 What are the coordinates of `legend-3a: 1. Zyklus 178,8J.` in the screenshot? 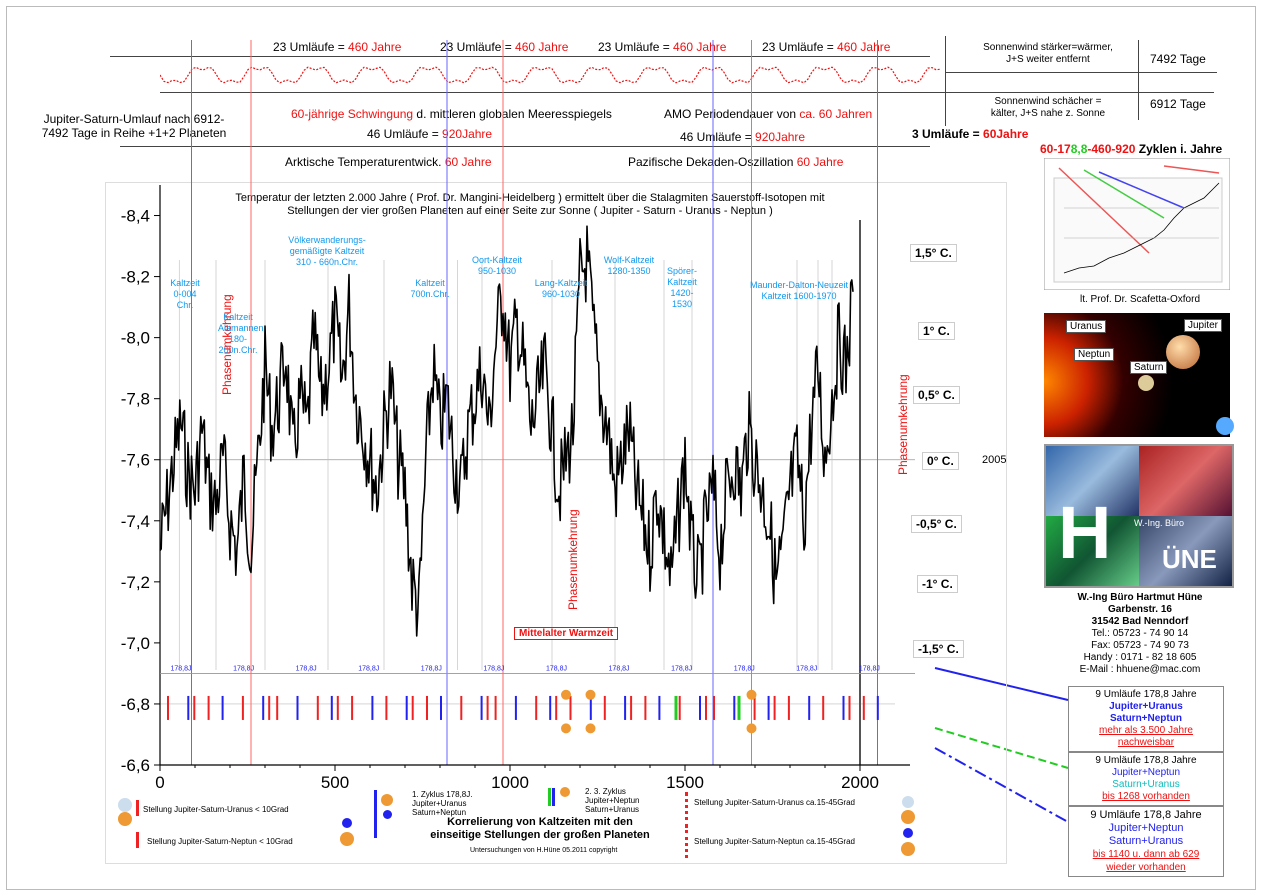 It's located at (442, 794).